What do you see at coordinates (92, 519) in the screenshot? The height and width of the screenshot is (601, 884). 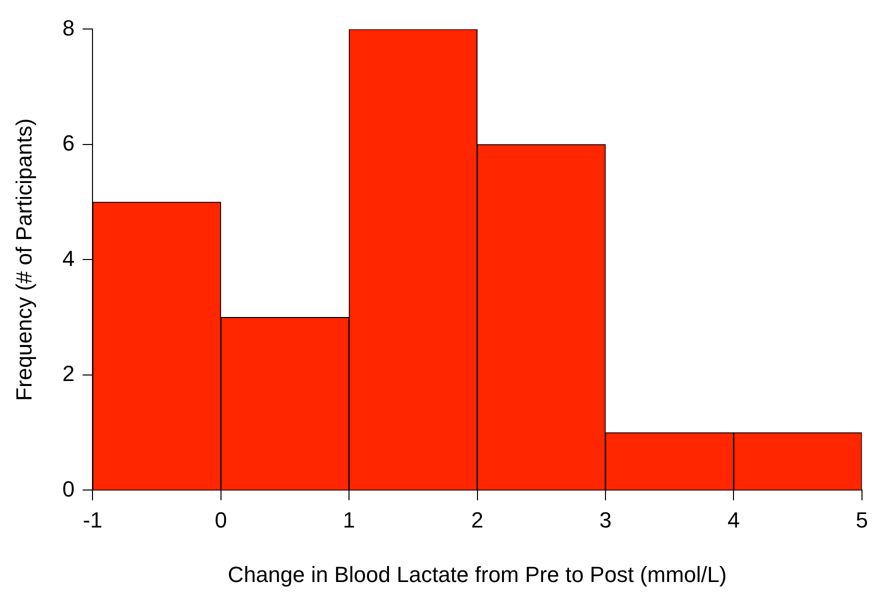 I see `x-tick-label: -1` at bounding box center [92, 519].